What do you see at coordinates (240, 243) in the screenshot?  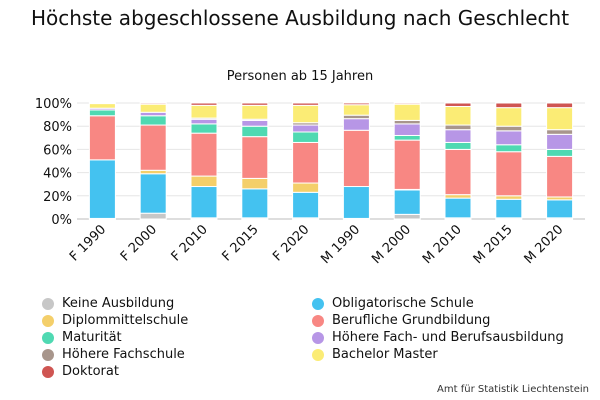 I see `x-tick-label: F 2015` at bounding box center [240, 243].